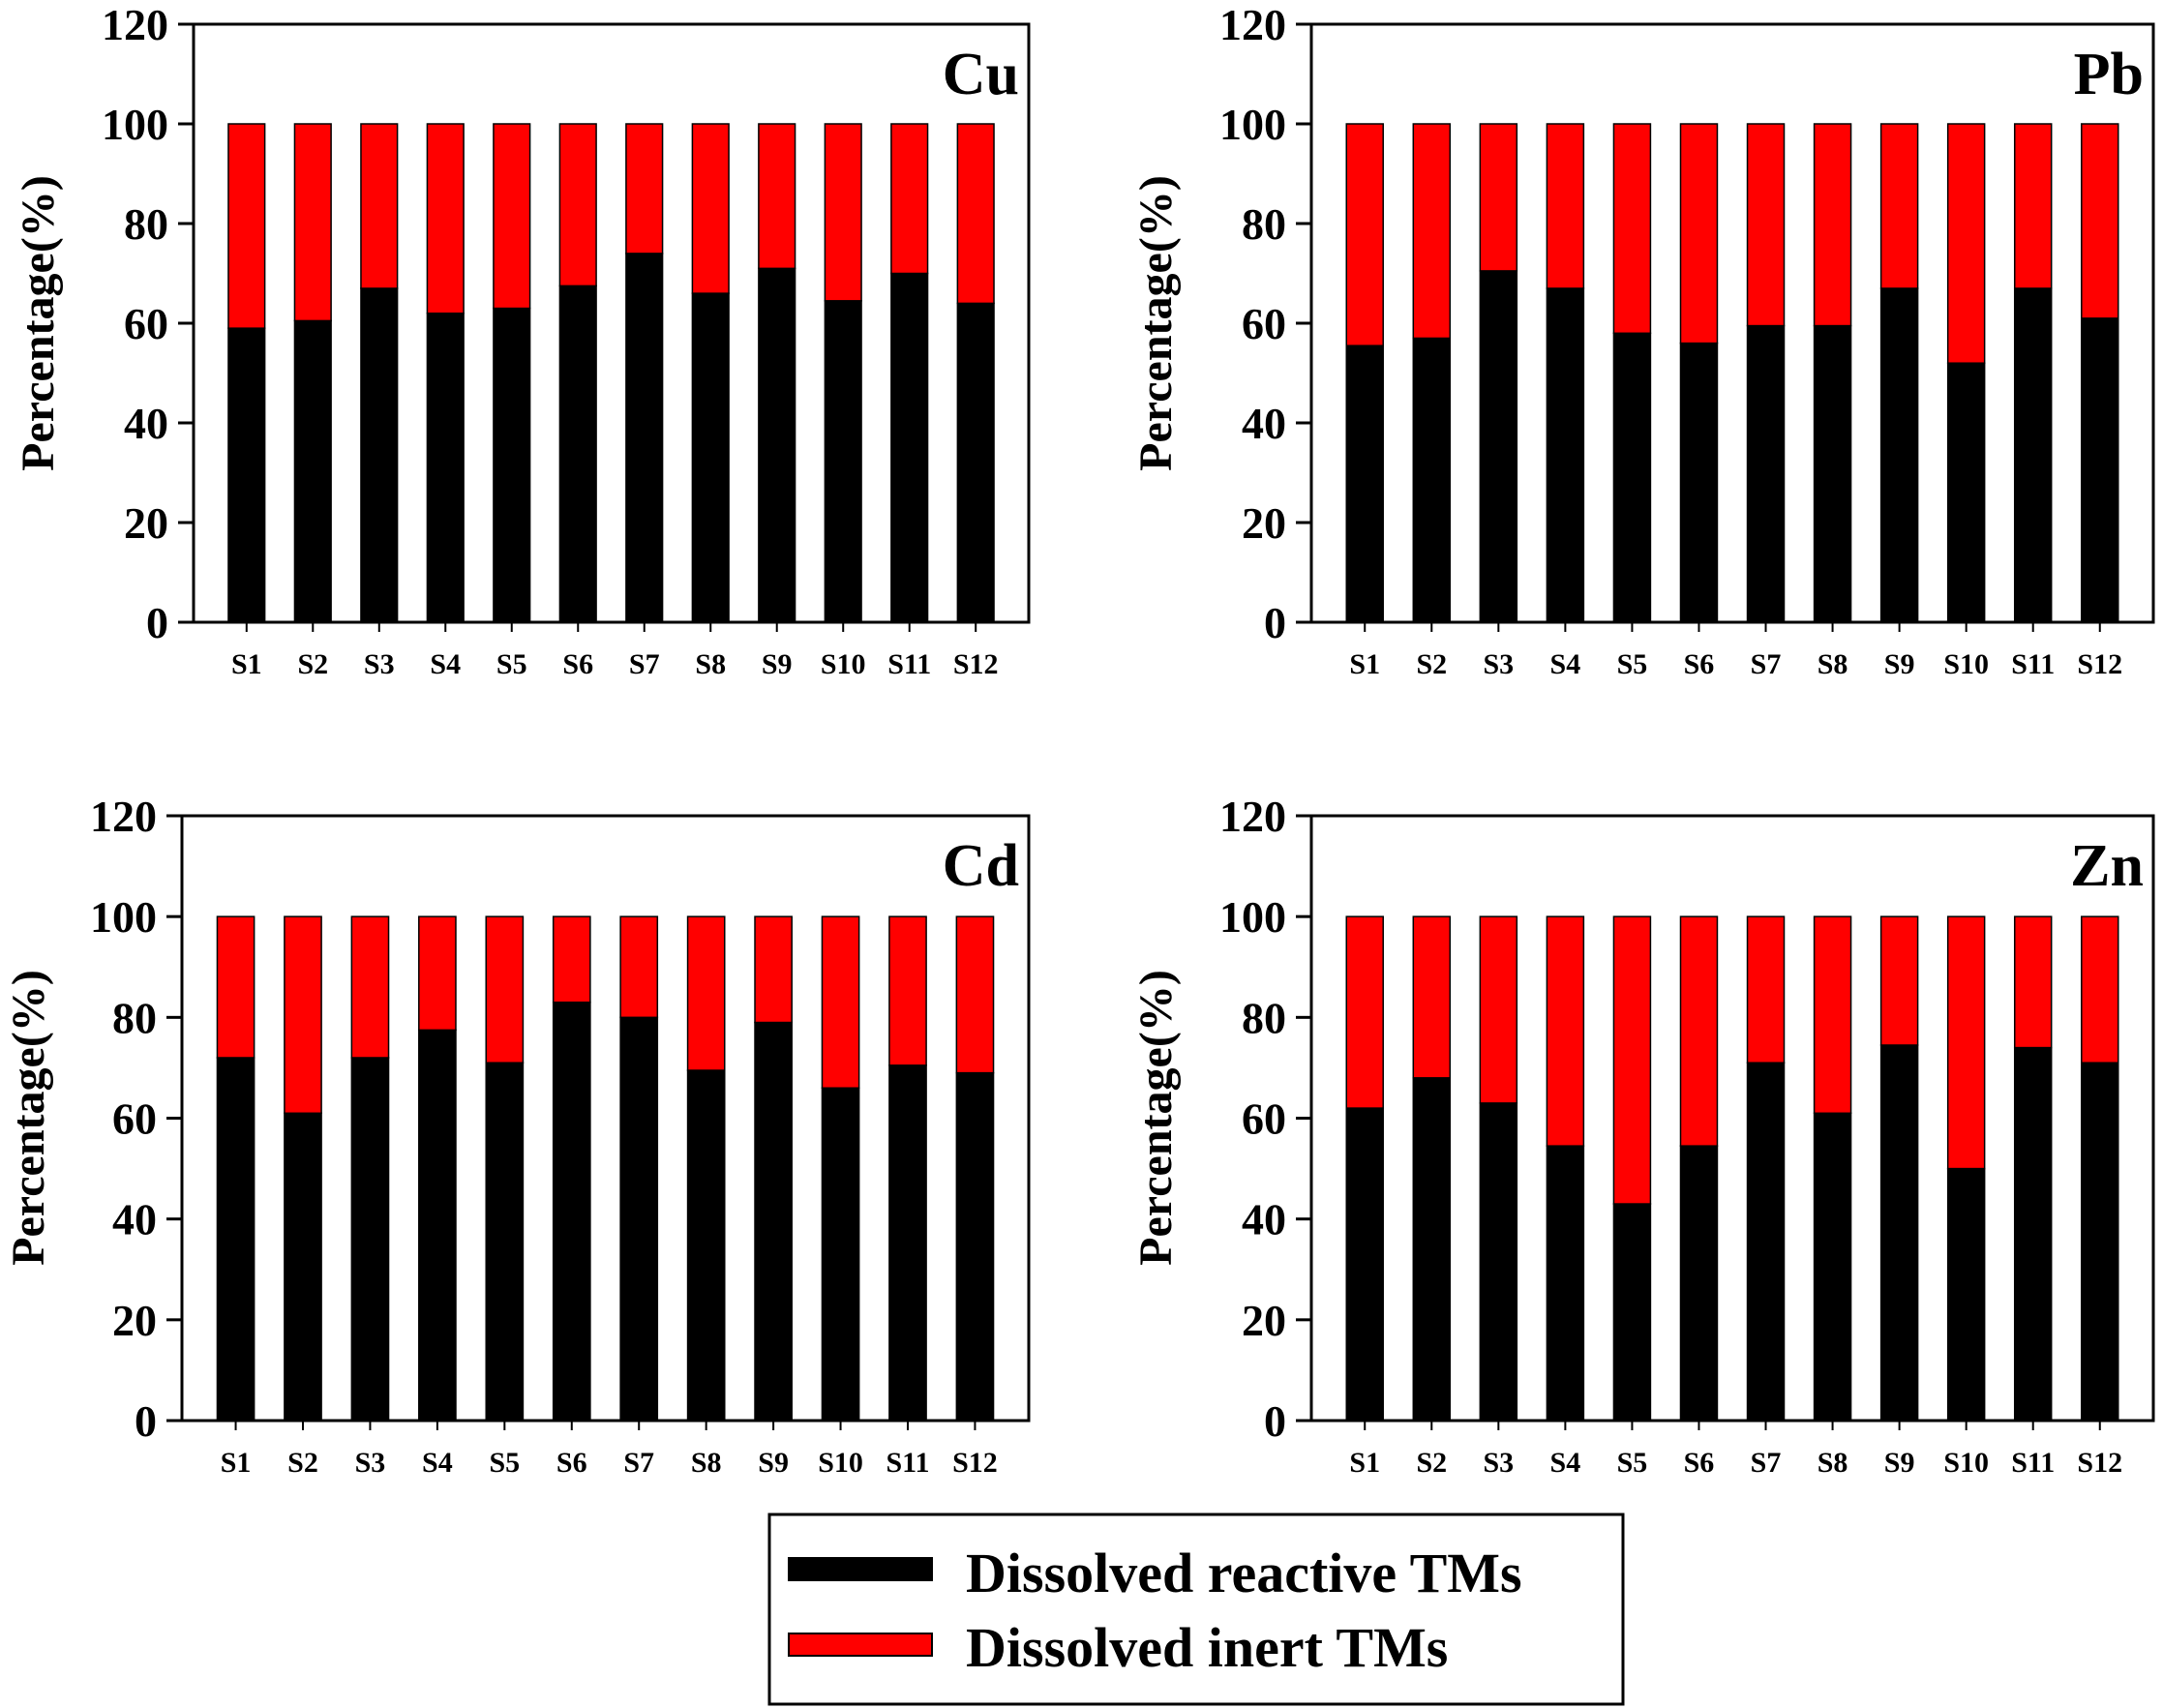 Image resolution: width=2163 pixels, height=1708 pixels. What do you see at coordinates (1364, 1012) in the screenshot?
I see `bar-inert-zn-S1` at bounding box center [1364, 1012].